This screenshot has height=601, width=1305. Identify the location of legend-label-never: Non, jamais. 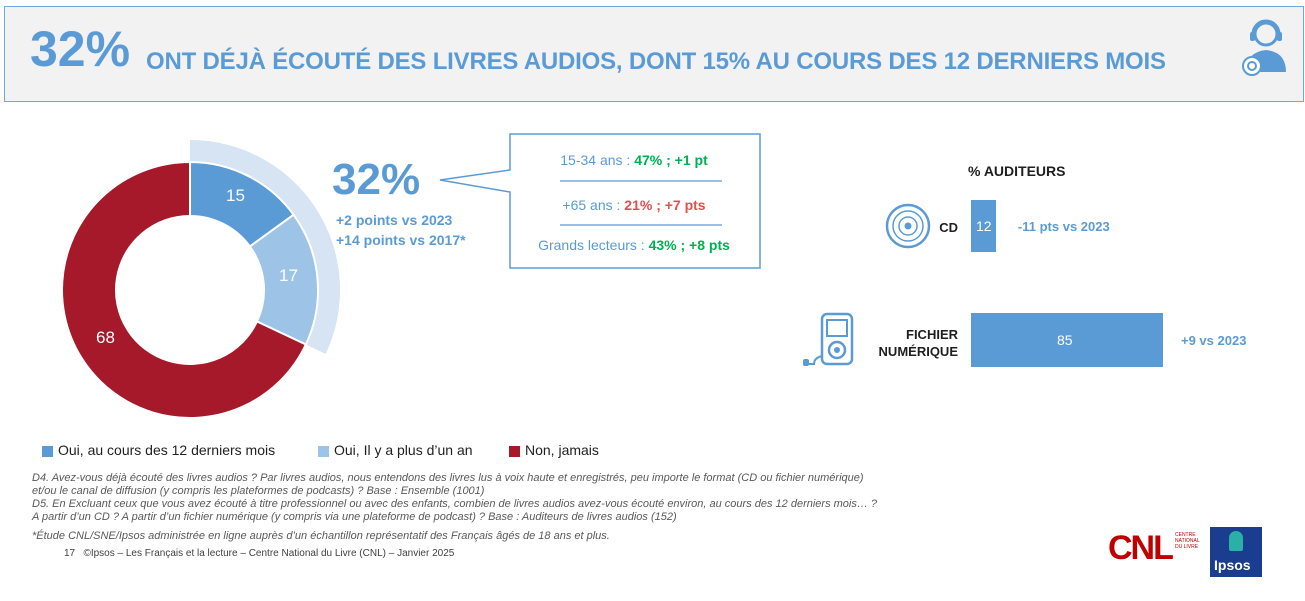
(562, 450).